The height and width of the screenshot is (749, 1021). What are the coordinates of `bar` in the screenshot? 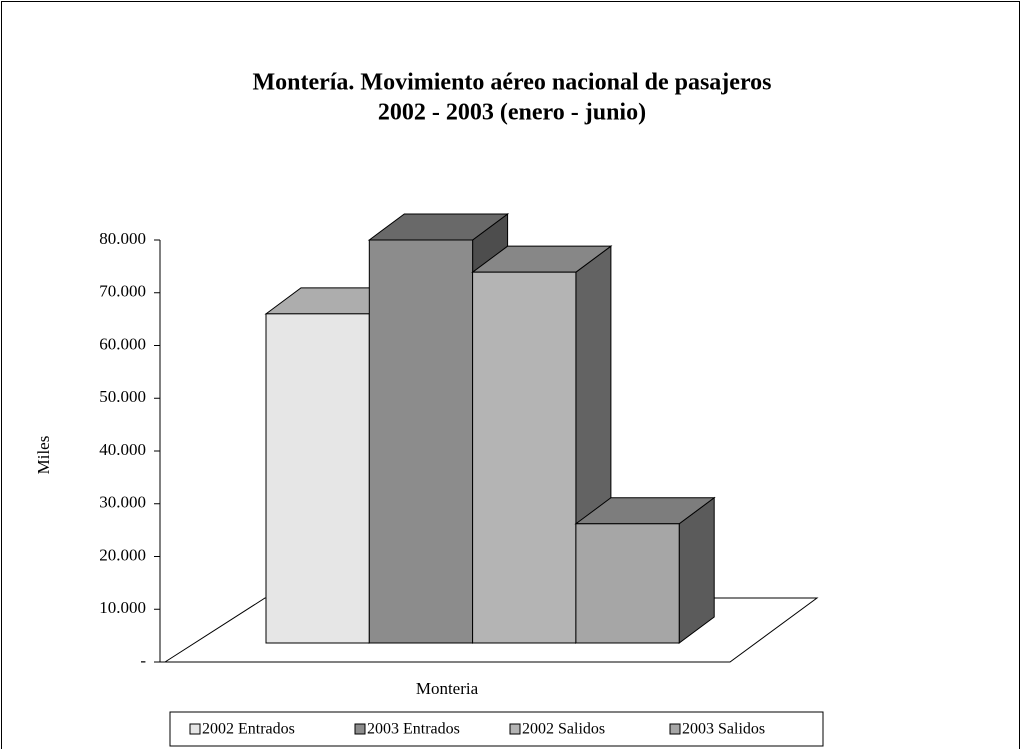 It's located at (645, 570).